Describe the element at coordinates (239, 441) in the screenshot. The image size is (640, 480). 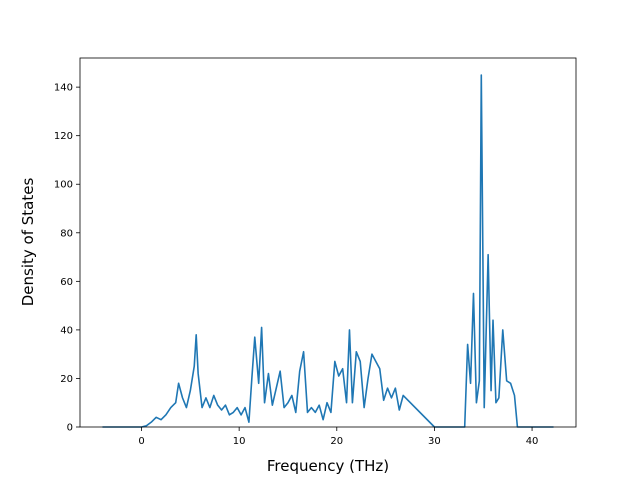
I see `x-tick-label: 10` at that location.